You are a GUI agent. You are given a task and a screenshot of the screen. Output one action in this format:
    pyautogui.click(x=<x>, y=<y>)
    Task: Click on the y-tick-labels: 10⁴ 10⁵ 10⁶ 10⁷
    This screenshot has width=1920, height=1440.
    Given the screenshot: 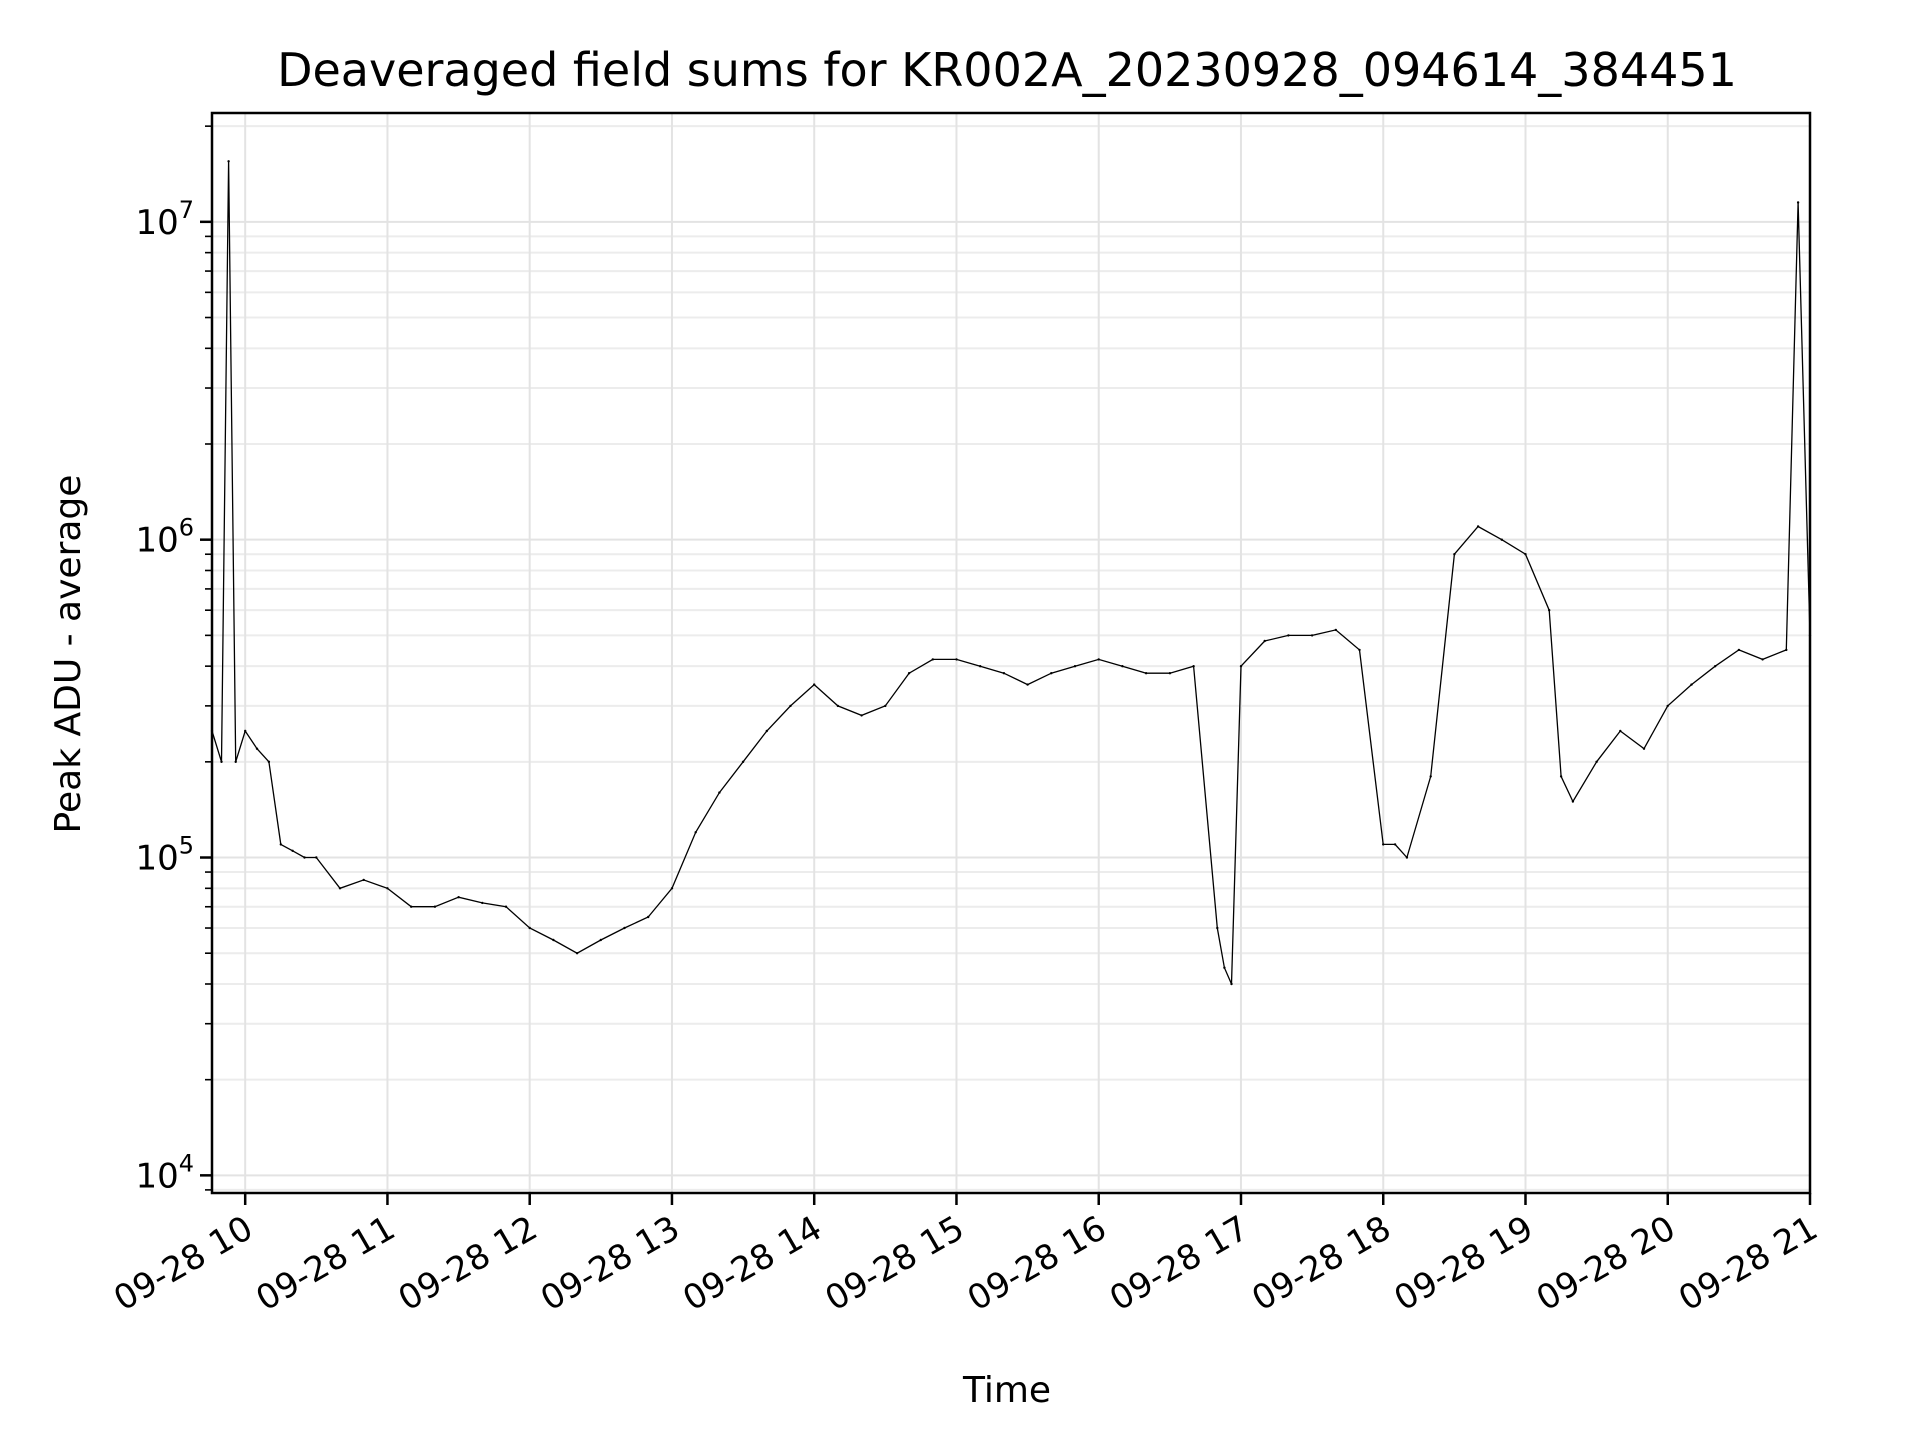 What is the action you would take?
    pyautogui.click(x=164, y=696)
    